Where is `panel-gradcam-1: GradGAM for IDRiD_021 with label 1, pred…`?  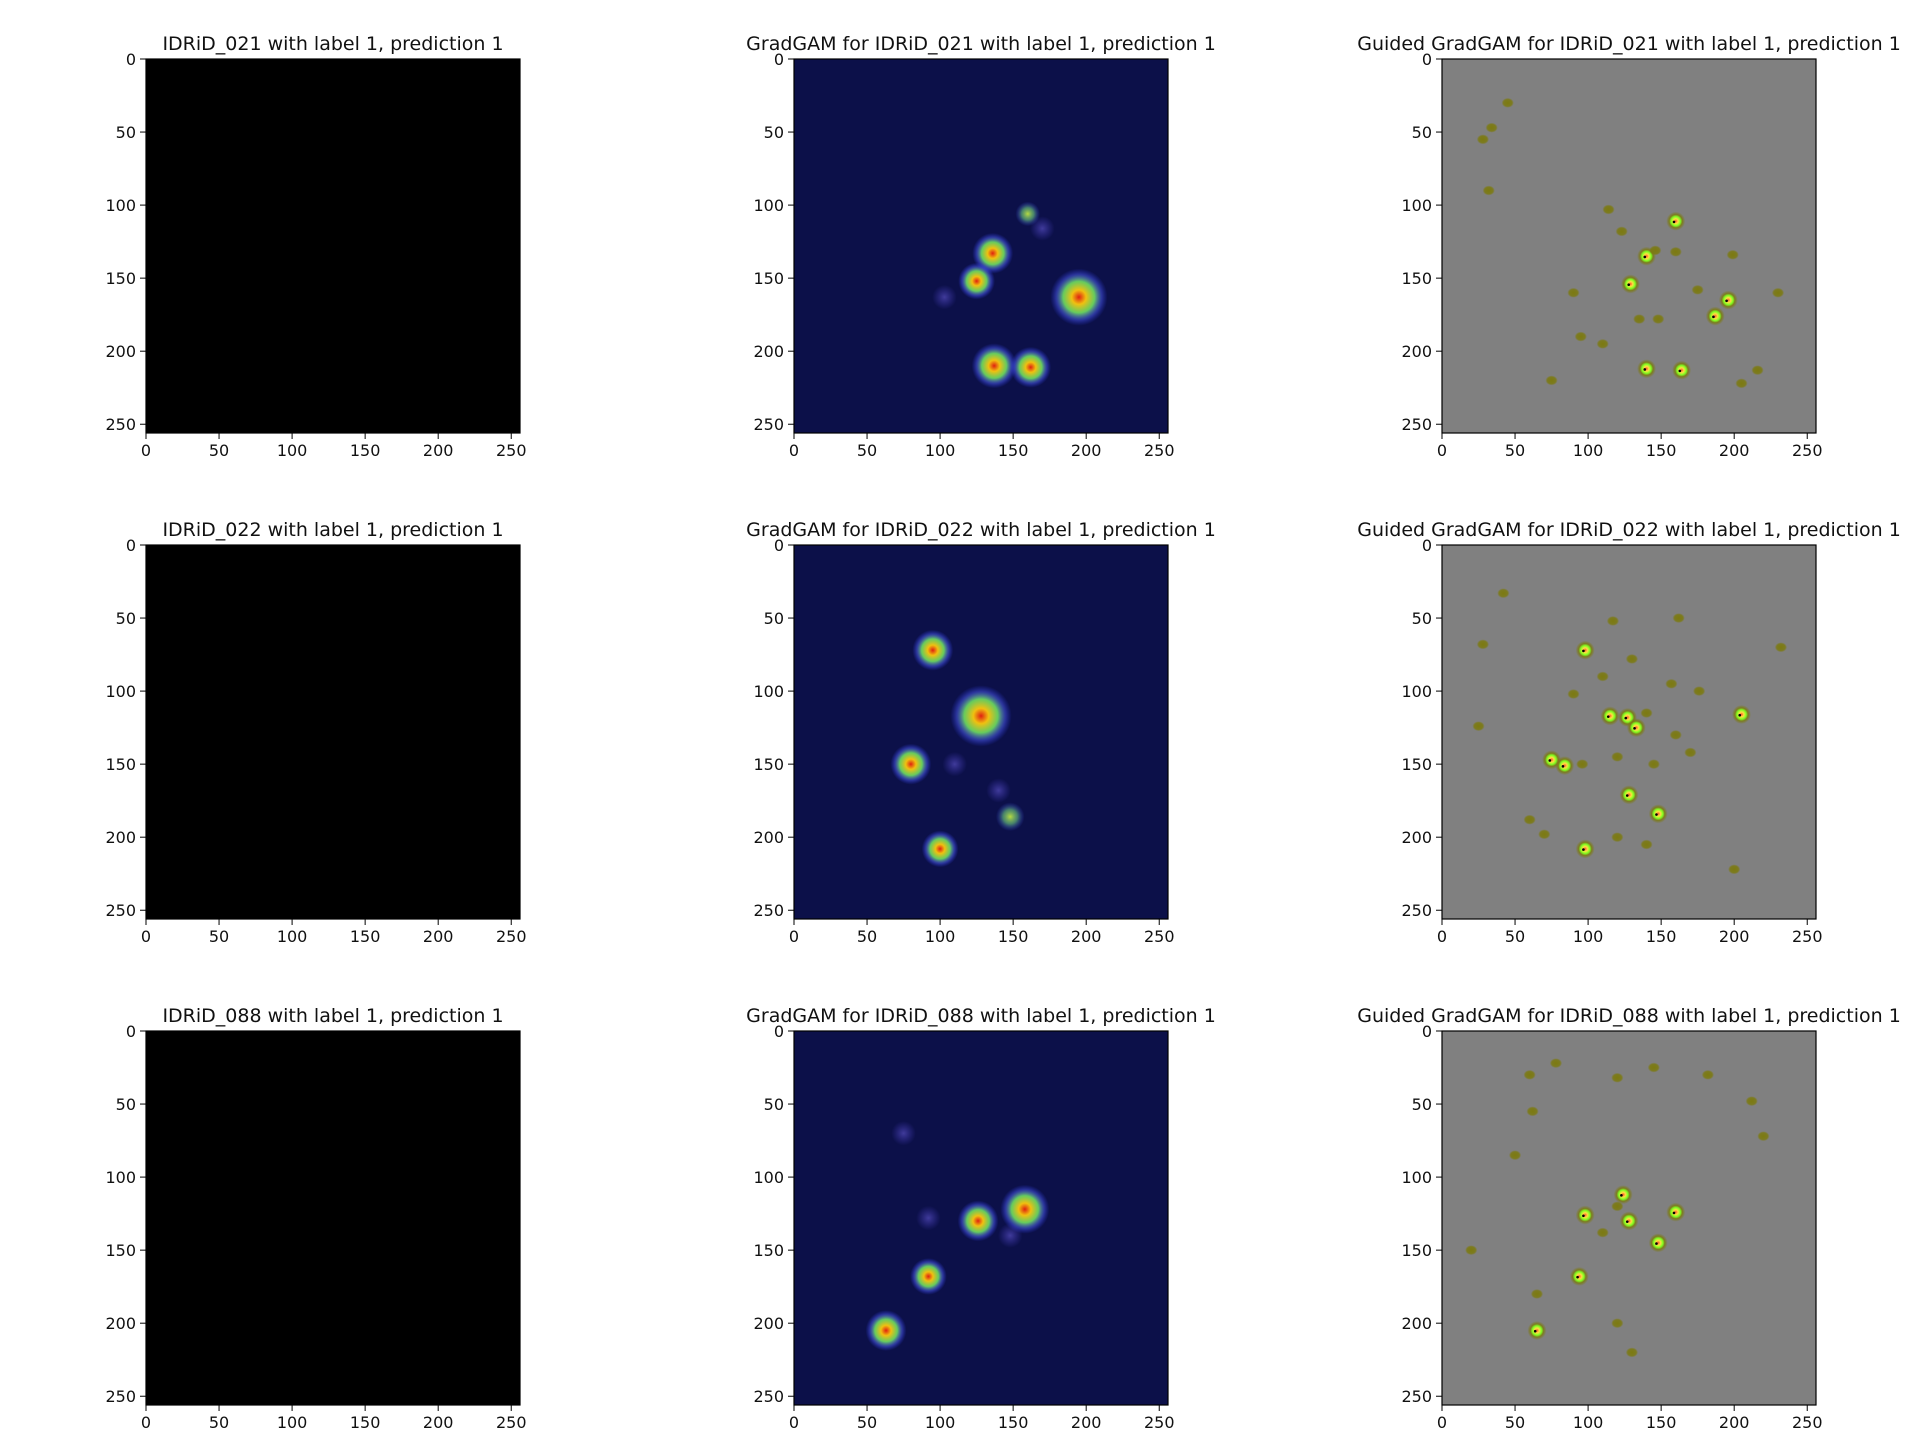
panel-gradcam-1: GradGAM for IDRiD_021 with label 1, pred… is located at coordinates (981, 246).